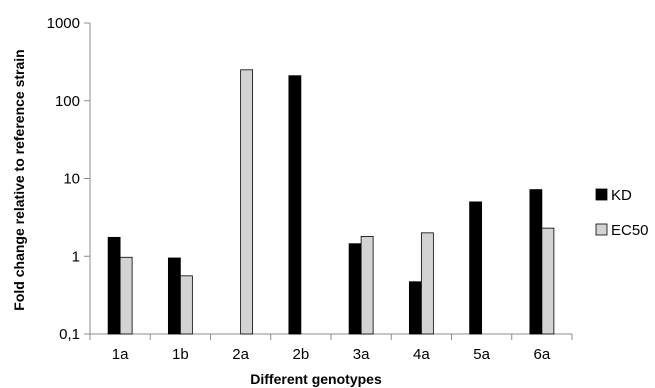  I want to click on x-tick-label: 2a, so click(240, 354).